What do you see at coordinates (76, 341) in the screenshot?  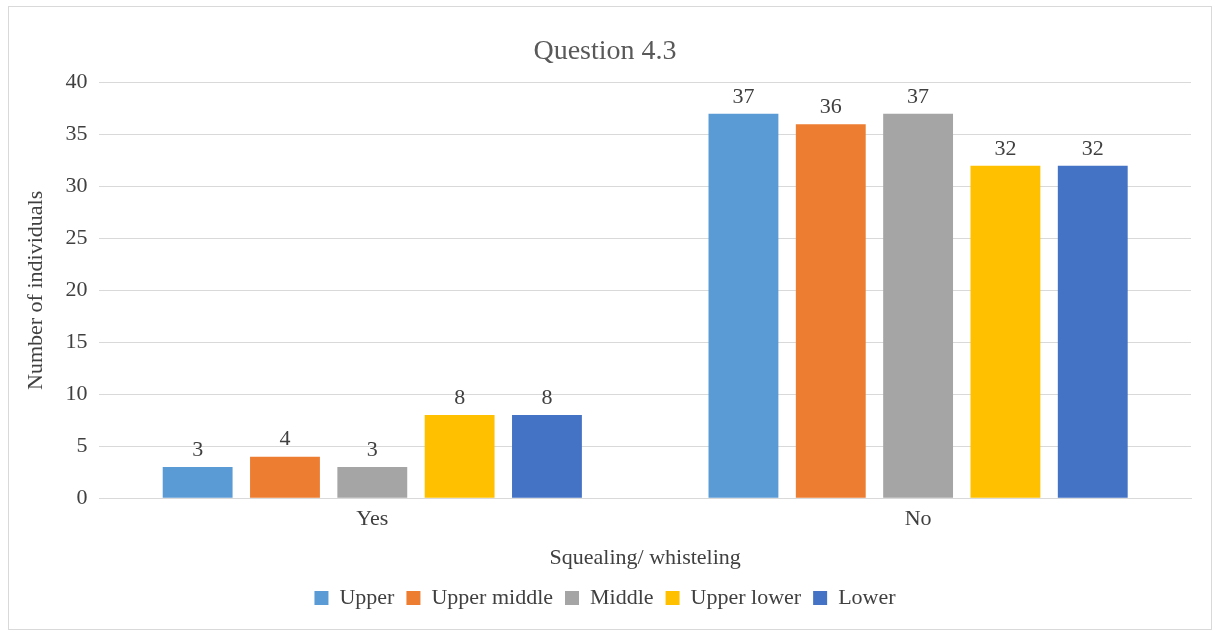 I see `y-tick-label: 15` at bounding box center [76, 341].